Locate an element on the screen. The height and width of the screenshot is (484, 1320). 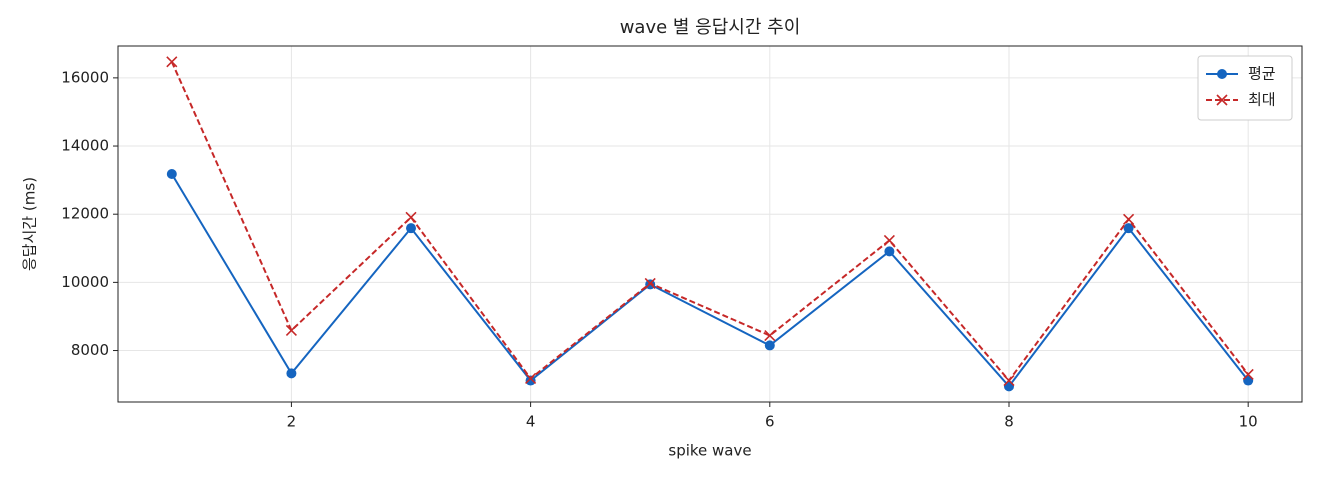
y-tick-label: 16000 is located at coordinates (85, 77).